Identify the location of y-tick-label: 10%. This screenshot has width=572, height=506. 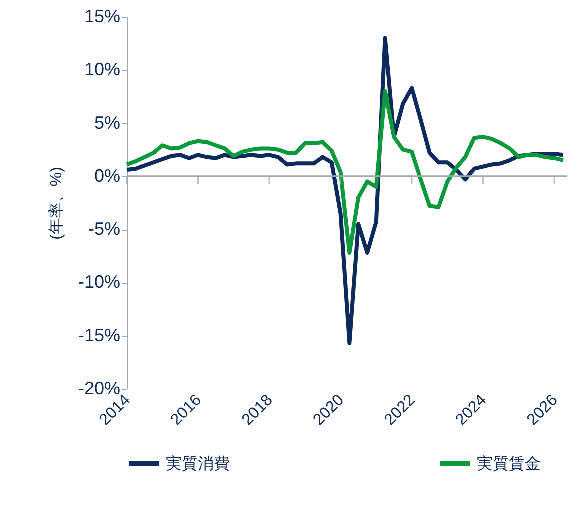
(102, 70).